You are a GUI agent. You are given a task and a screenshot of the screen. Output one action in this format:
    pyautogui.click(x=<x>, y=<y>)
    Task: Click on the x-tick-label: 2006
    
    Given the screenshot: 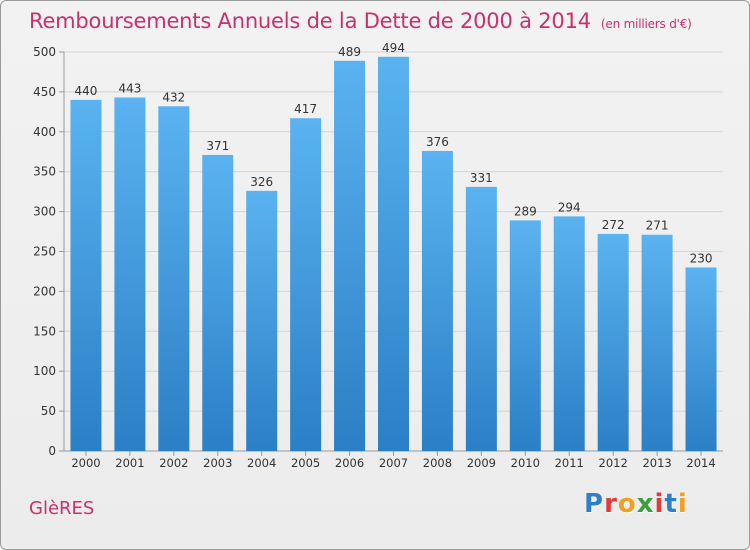 What is the action you would take?
    pyautogui.click(x=349, y=463)
    